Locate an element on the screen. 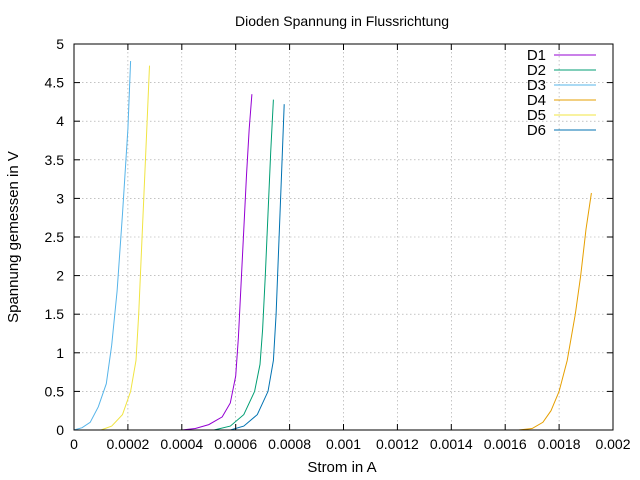 The width and height of the screenshot is (640, 480). y-tick-label: 2.5 is located at coordinates (55, 237).